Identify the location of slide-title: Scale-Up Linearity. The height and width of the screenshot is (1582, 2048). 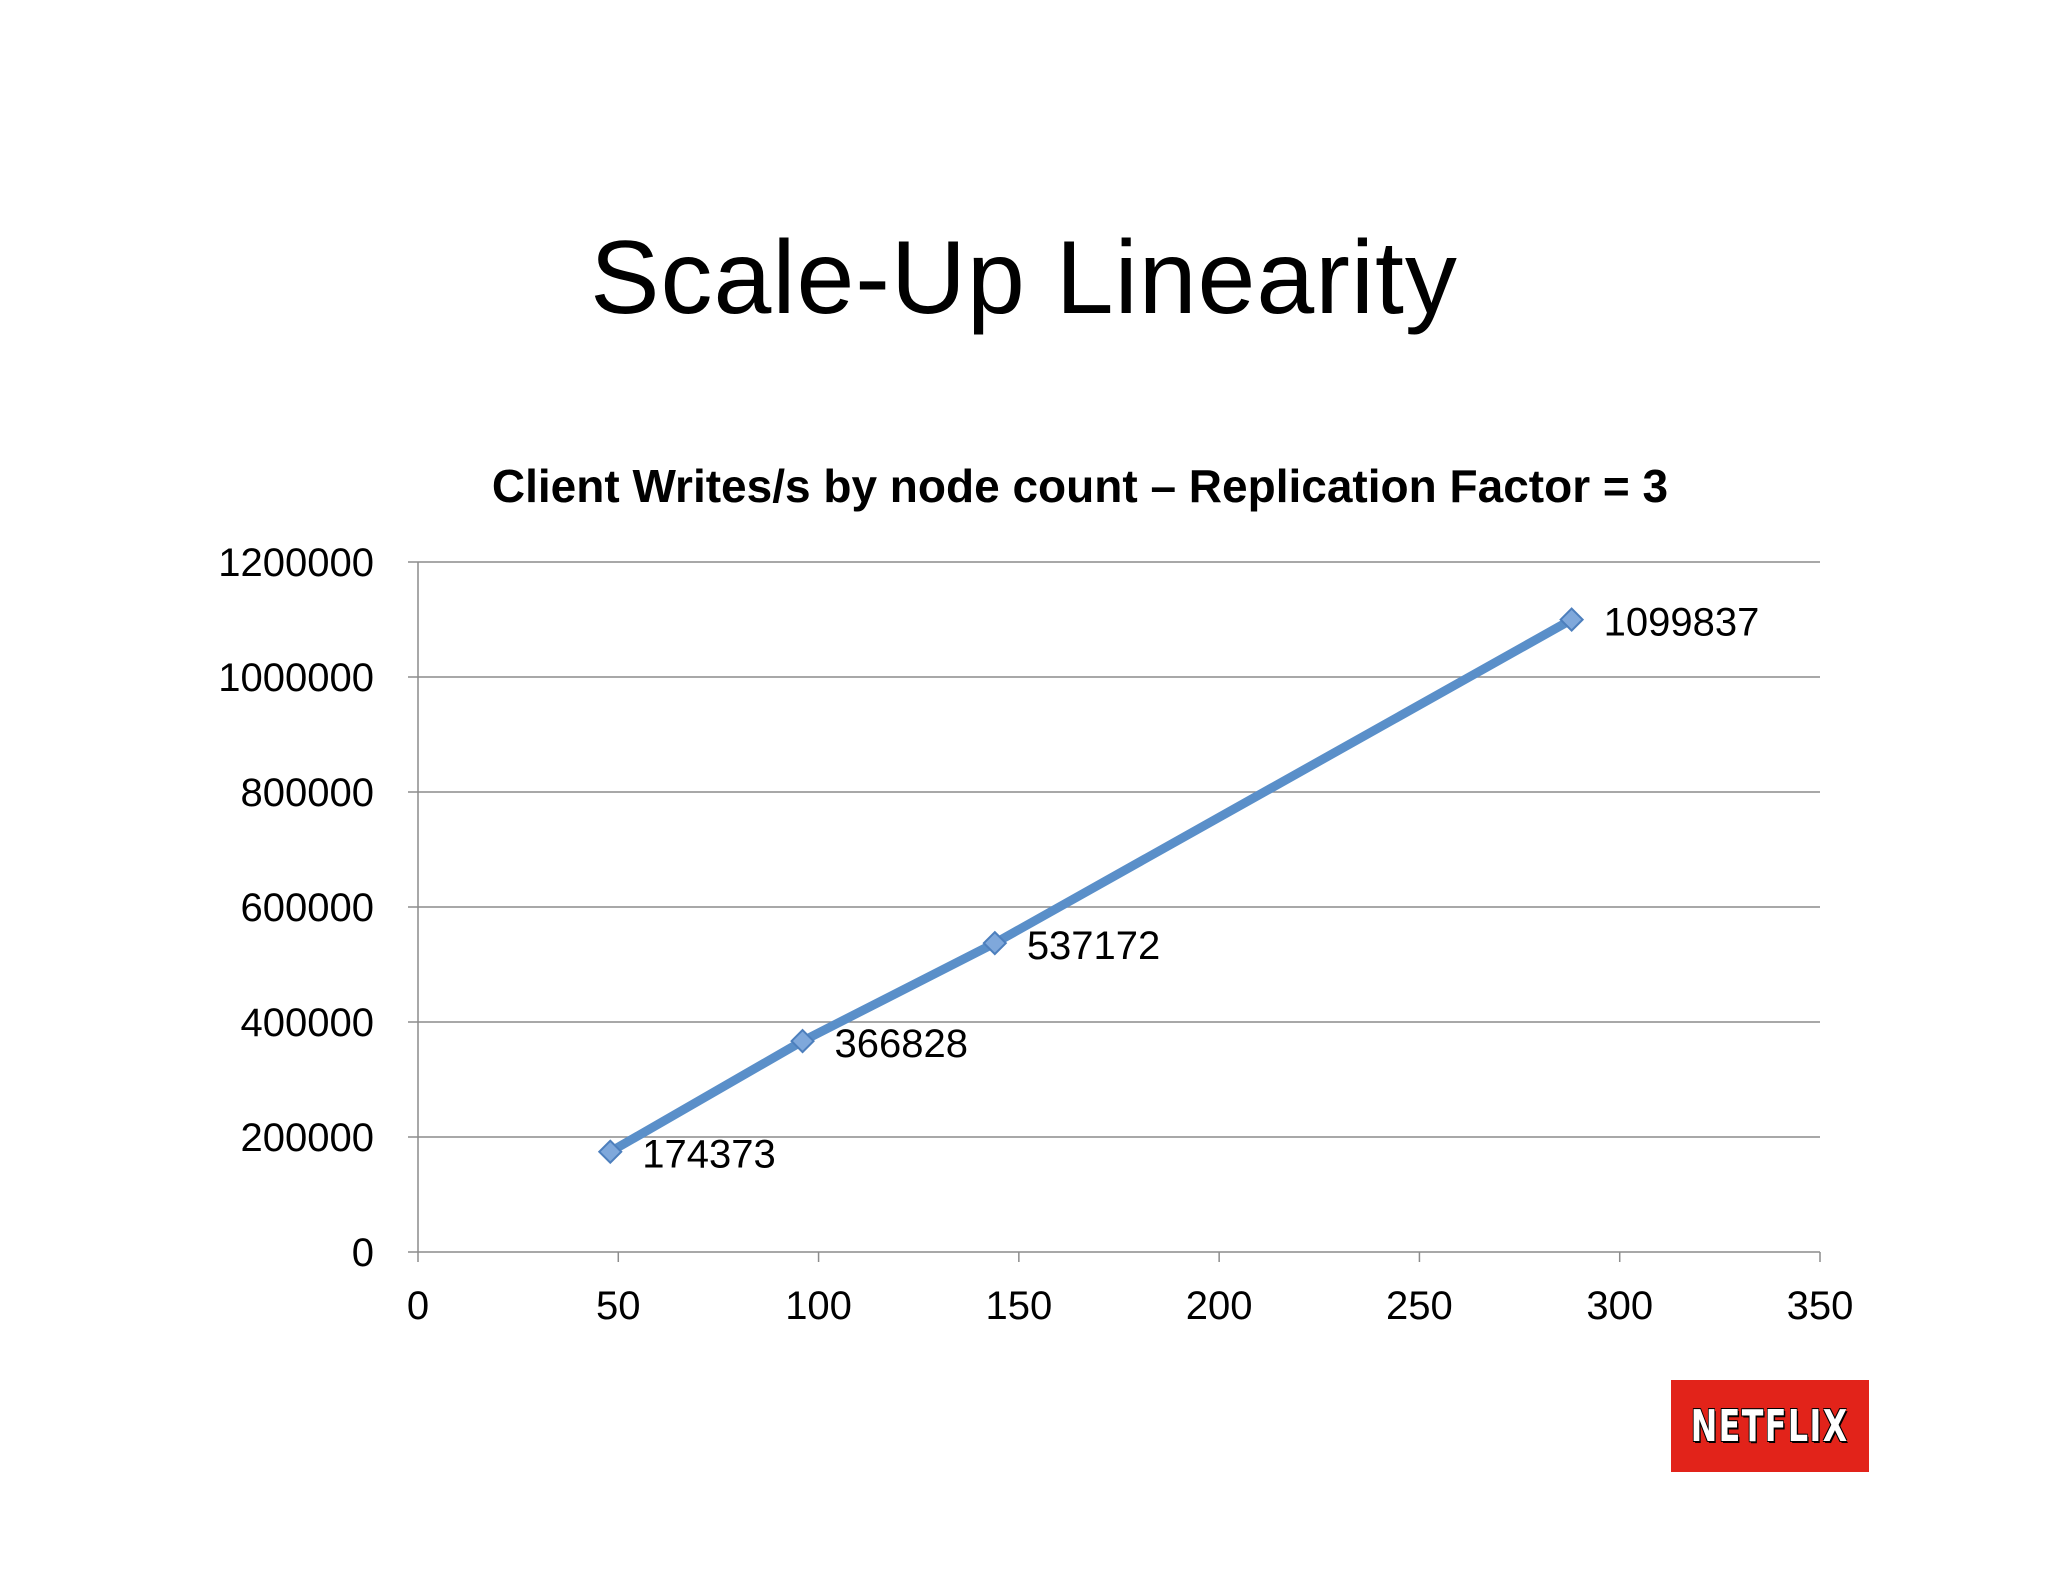
(1024, 278).